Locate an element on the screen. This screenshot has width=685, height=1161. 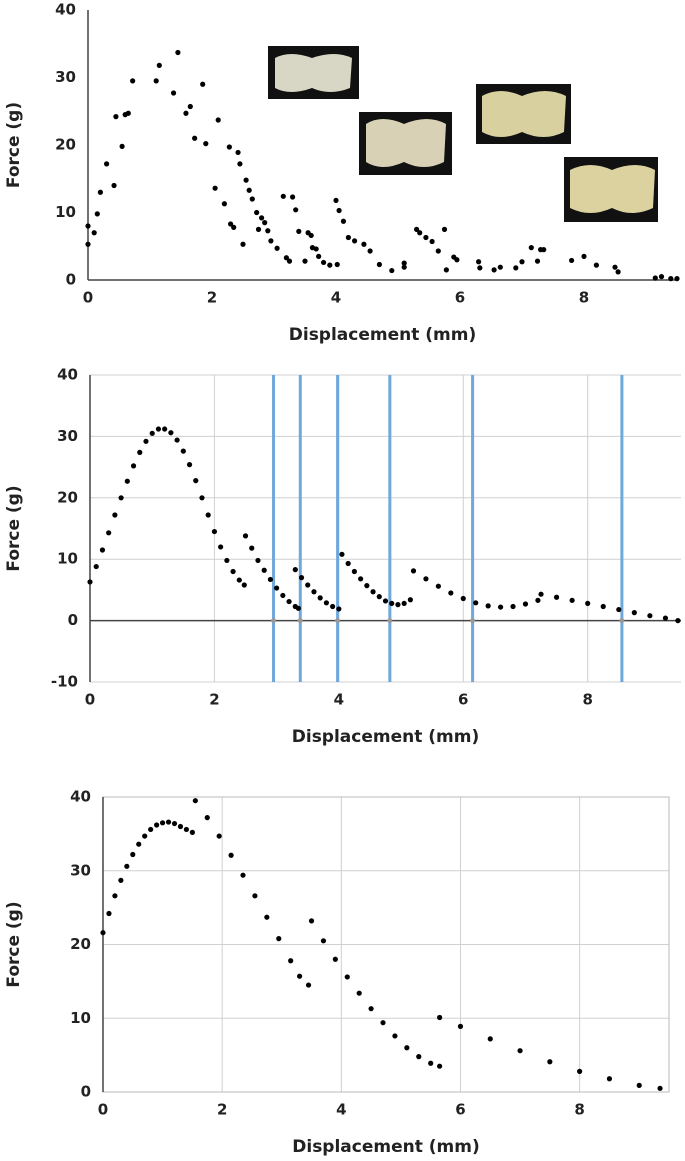
y-axis-label: Force (g) is located at coordinates (14, 528).